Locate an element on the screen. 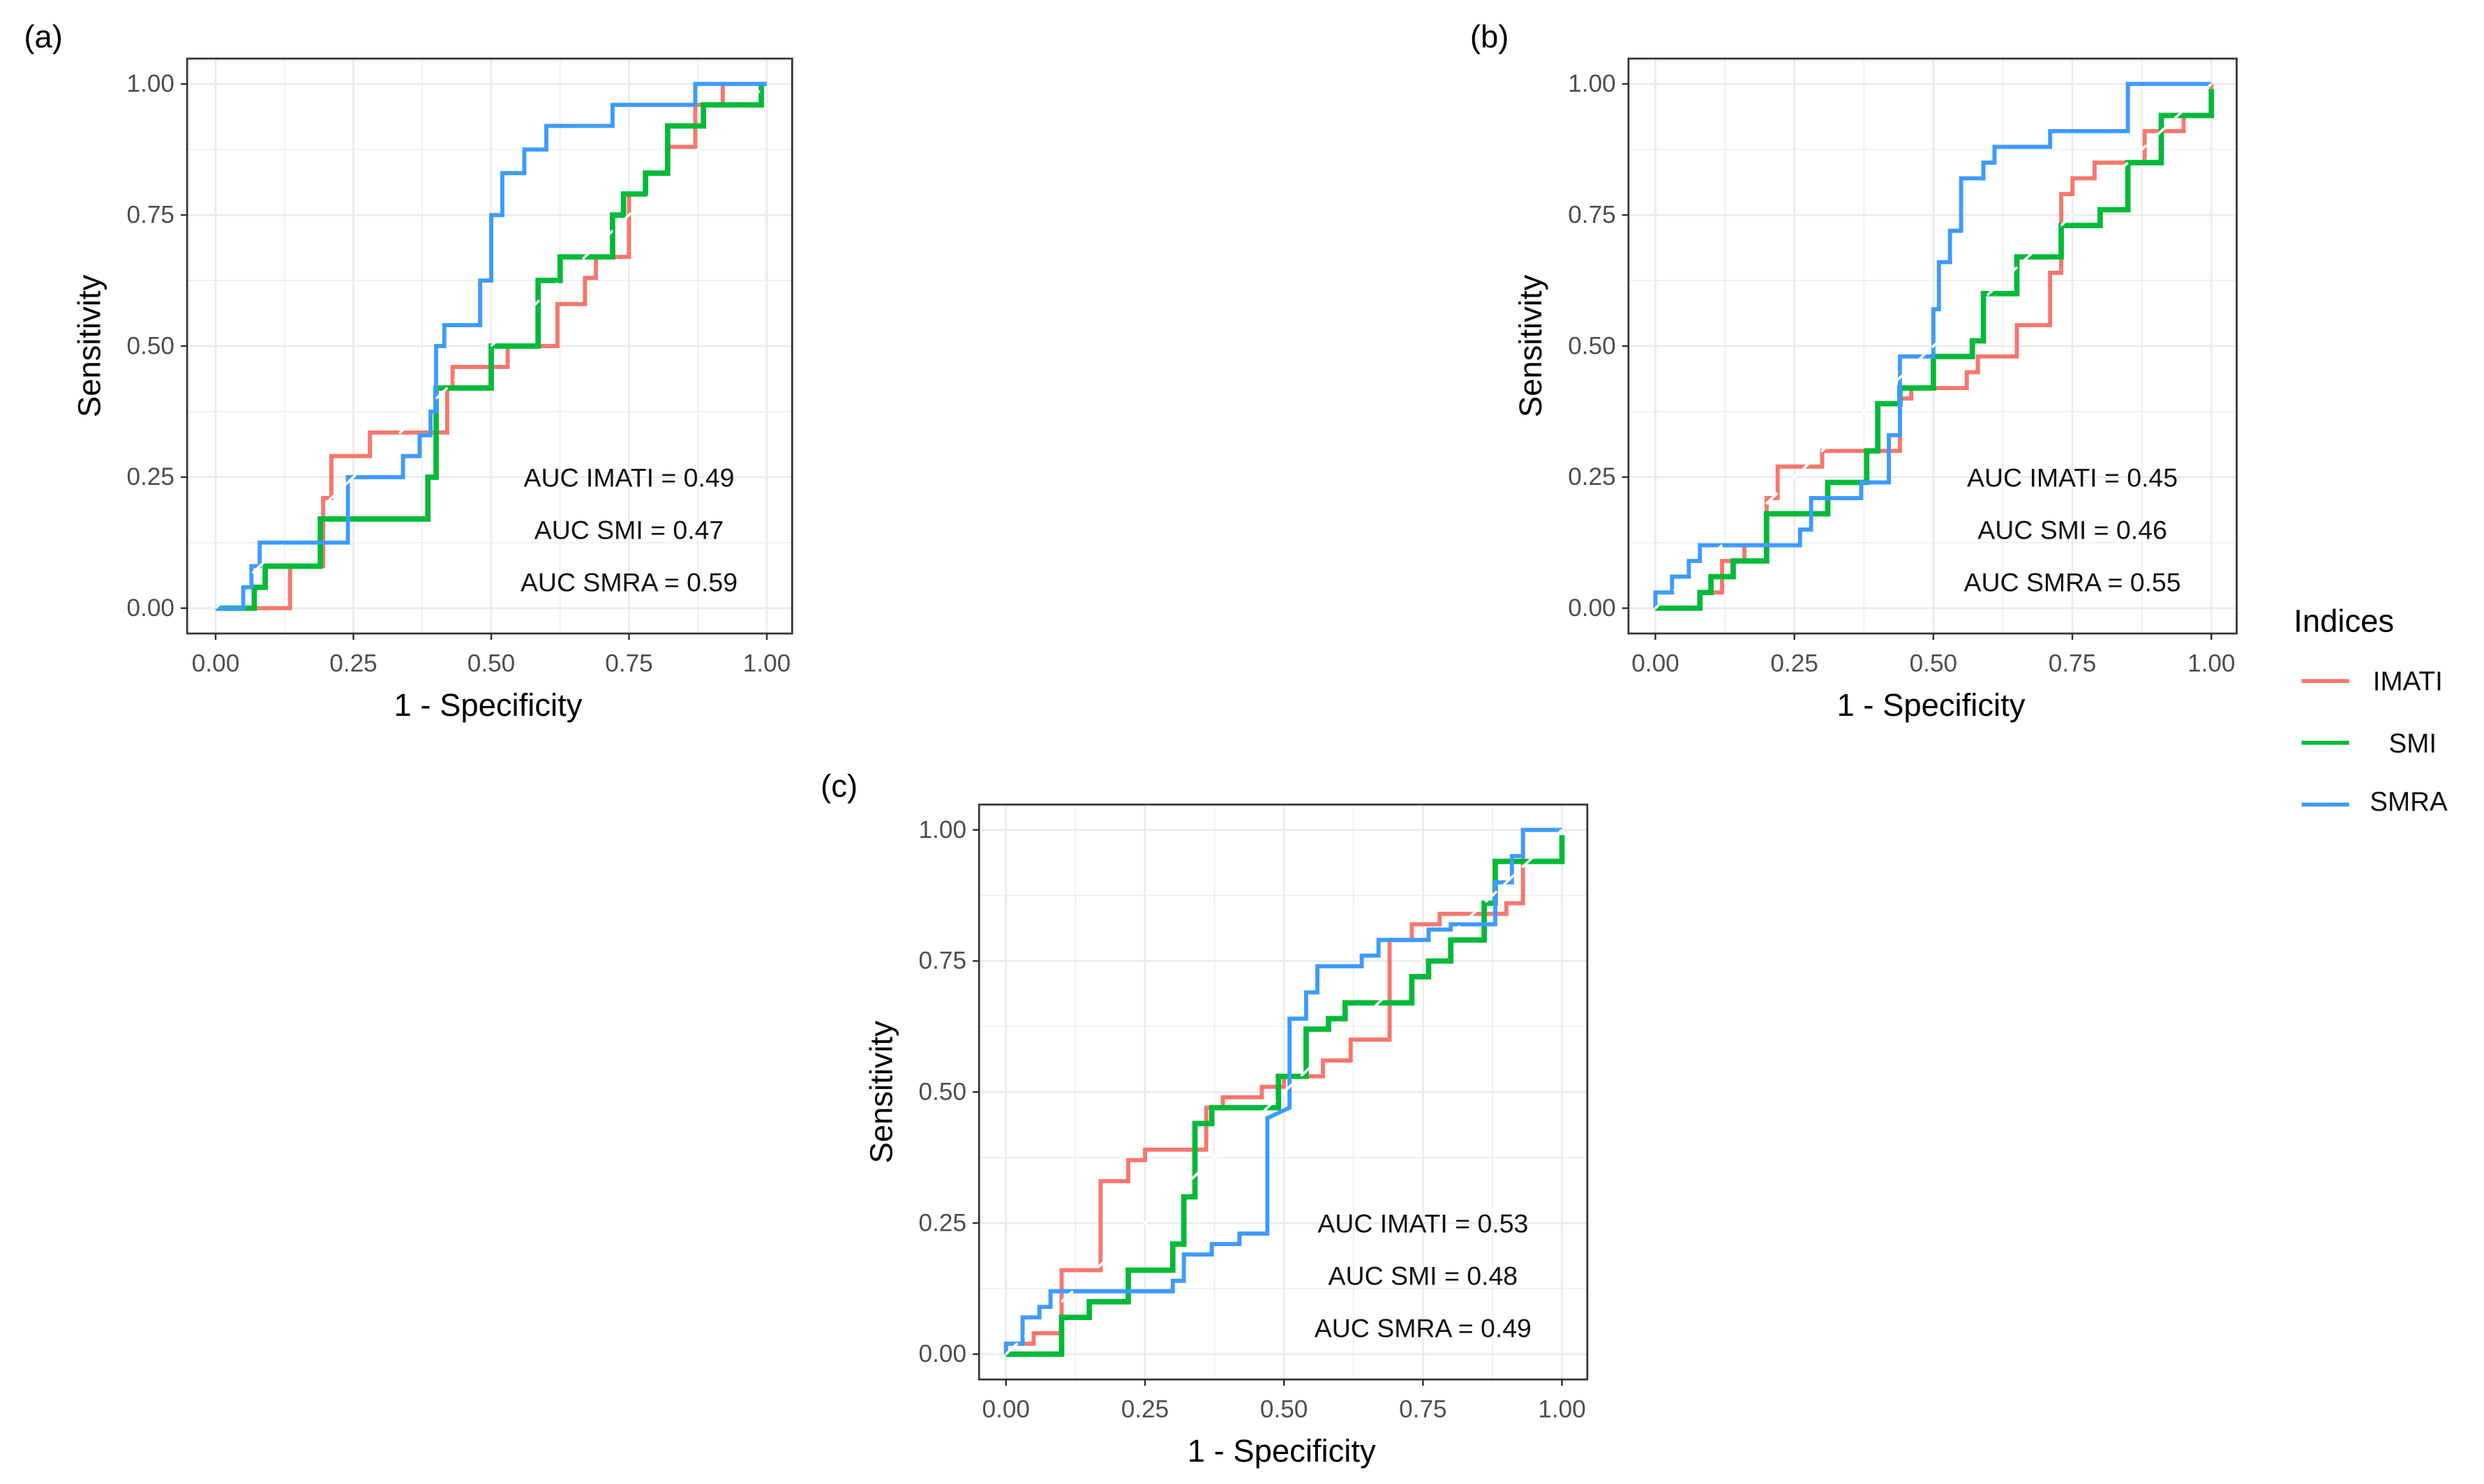 The image size is (2484, 1484). auc-annotation: AUC SMI = 0.47 is located at coordinates (629, 529).